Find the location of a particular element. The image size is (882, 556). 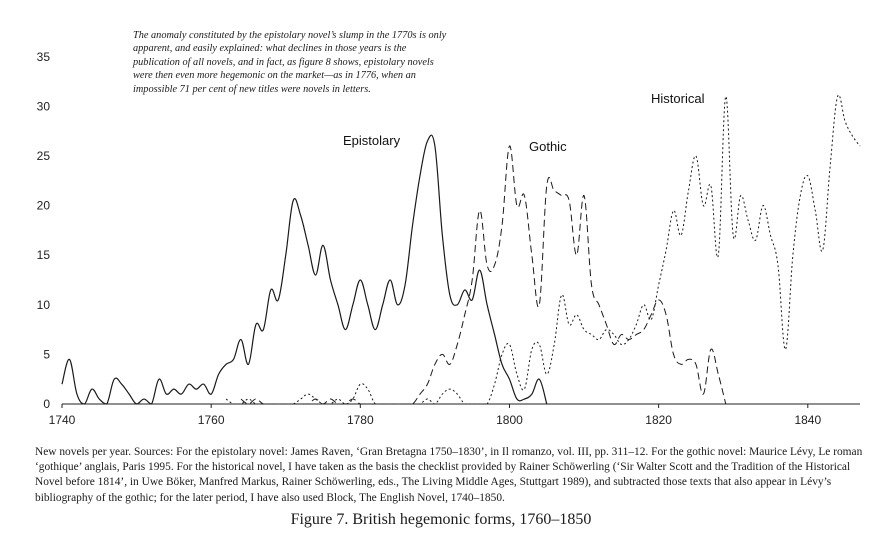

x-tick-label: 1820 is located at coordinates (658, 420).